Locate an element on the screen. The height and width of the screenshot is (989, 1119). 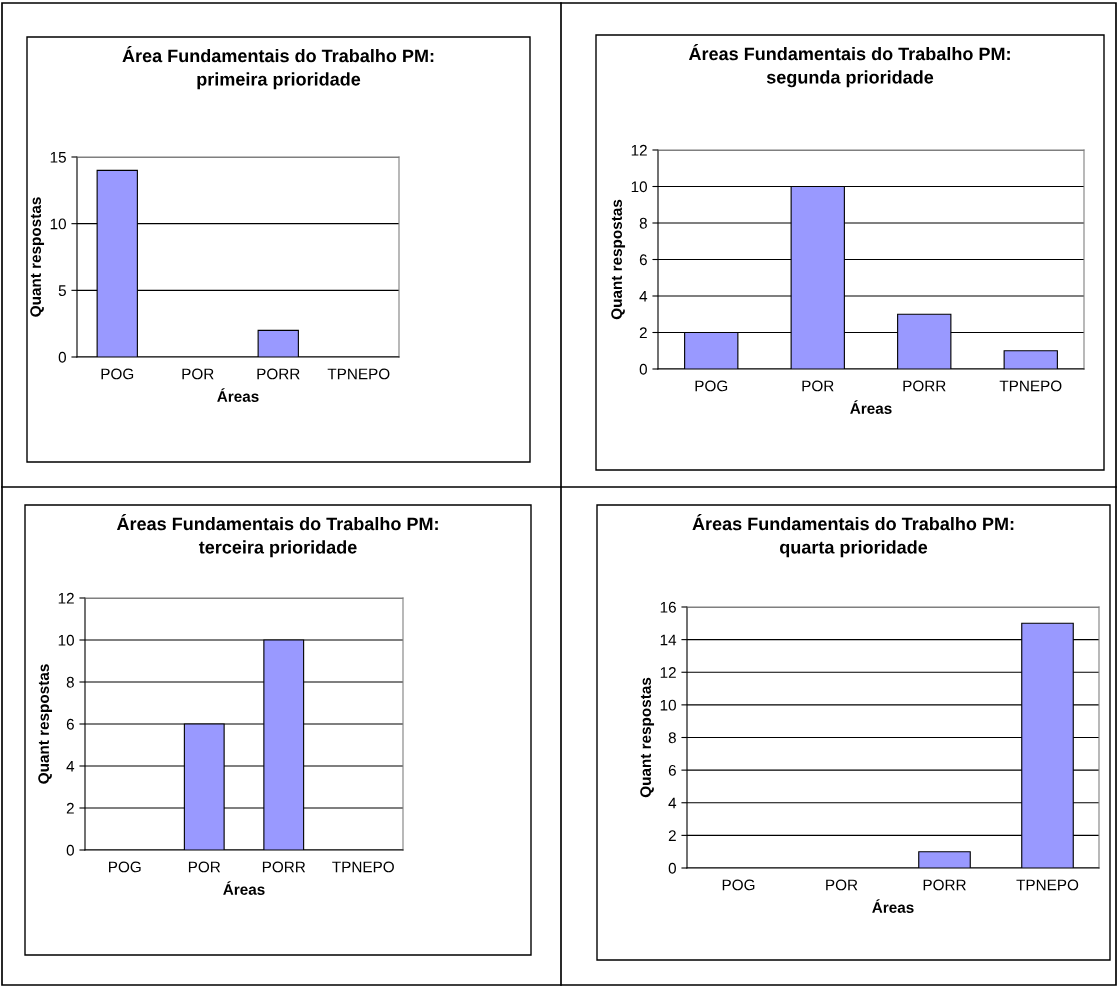
y-tick-label: 14 is located at coordinates (668, 640).